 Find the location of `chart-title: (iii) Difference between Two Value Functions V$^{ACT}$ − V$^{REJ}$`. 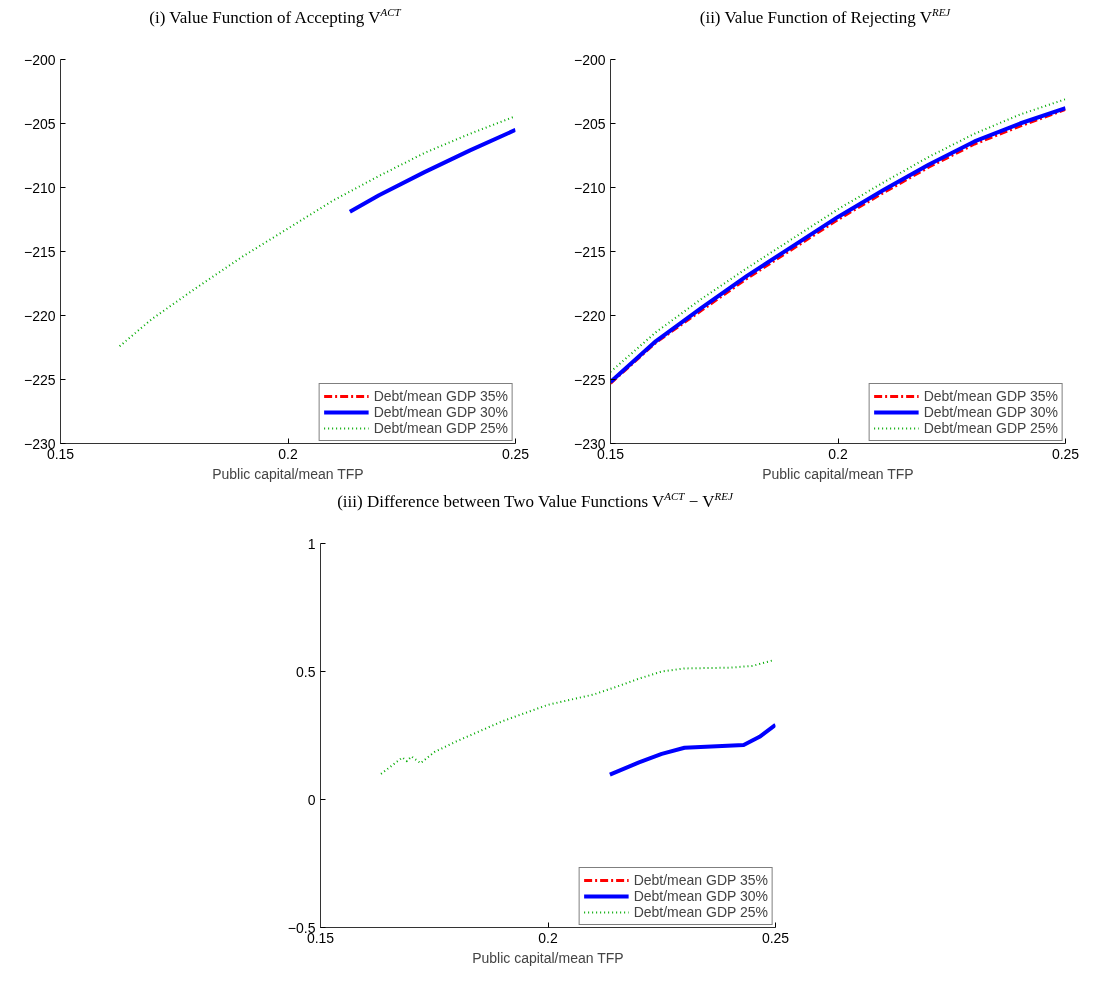

chart-title: (iii) Difference between Two Value Functions V$^{ACT}$ − V$^{REJ}$ is located at coordinates (535, 501).